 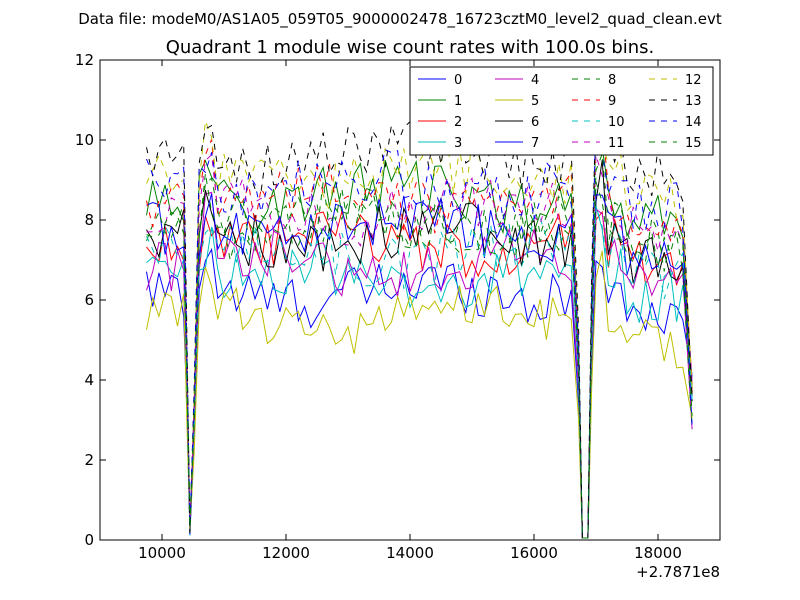 What do you see at coordinates (89, 300) in the screenshot?
I see `y-tick-label: 6` at bounding box center [89, 300].